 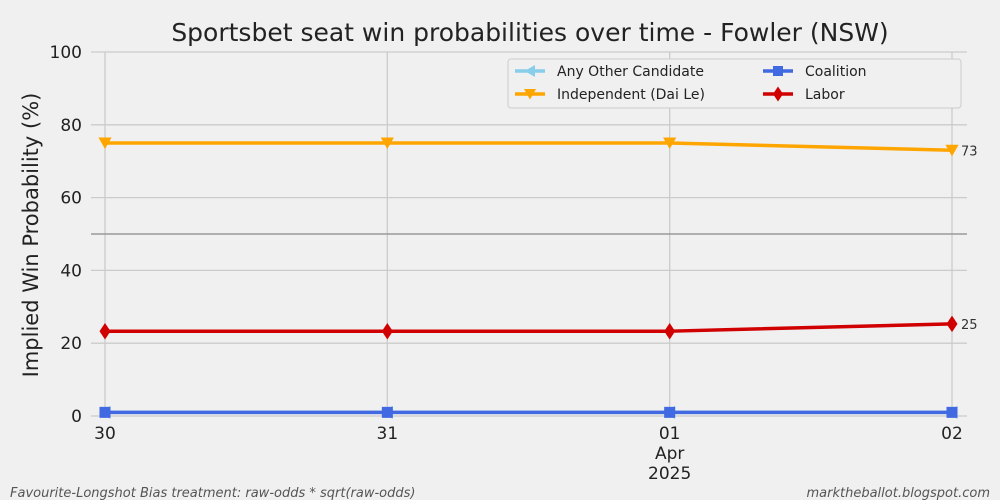 What do you see at coordinates (836, 72) in the screenshot?
I see `legend-label: Coalition` at bounding box center [836, 72].